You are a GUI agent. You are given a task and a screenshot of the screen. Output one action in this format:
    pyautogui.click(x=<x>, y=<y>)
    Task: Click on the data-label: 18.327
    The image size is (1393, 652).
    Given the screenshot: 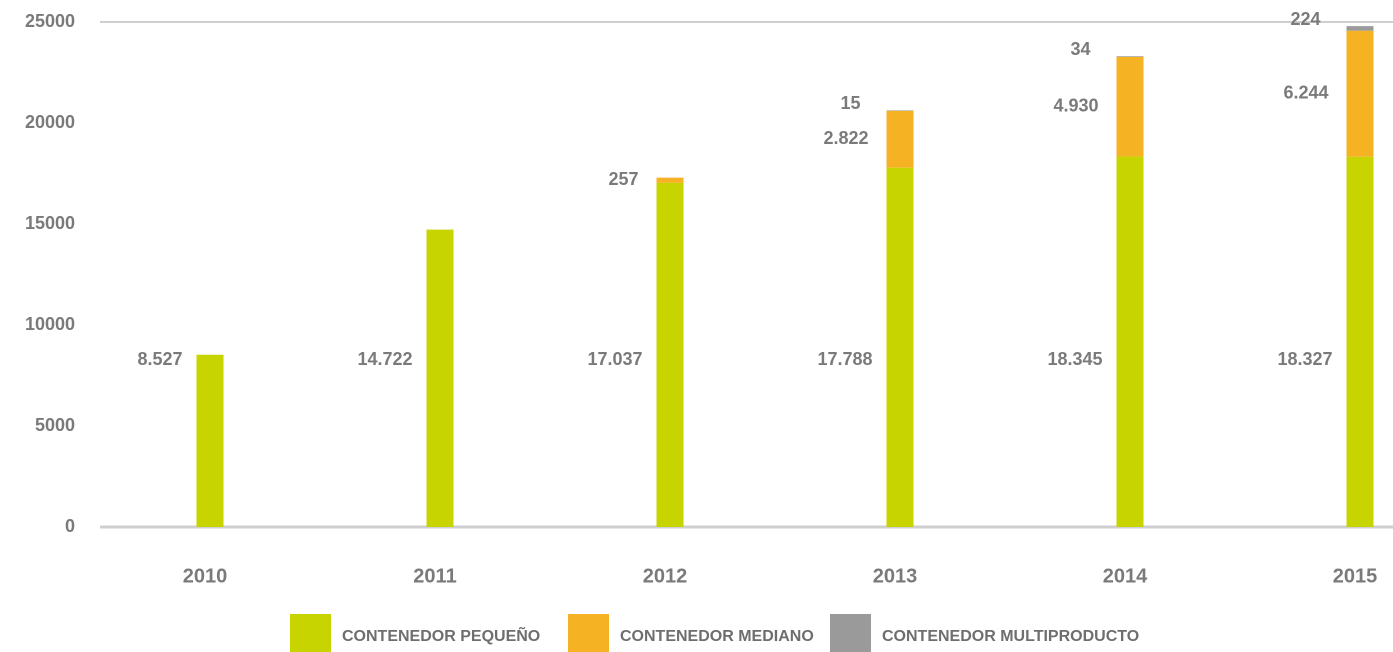 What is the action you would take?
    pyautogui.click(x=1304, y=359)
    